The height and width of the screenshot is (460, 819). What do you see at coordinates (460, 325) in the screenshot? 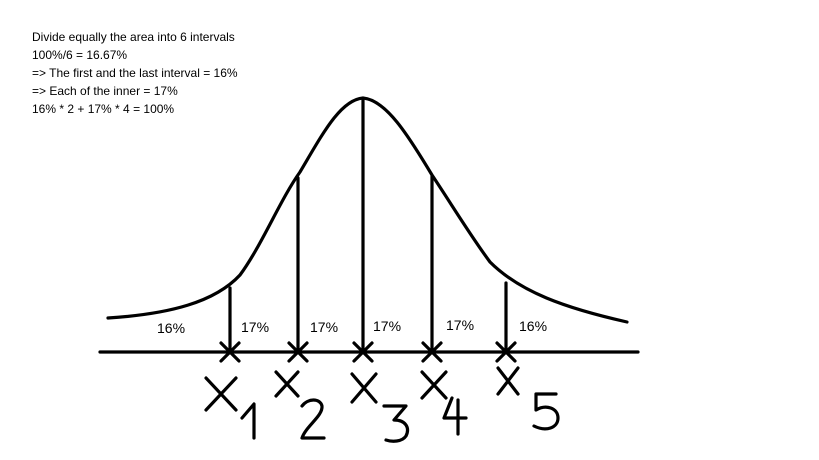
I see `interval-label-5: 17%` at bounding box center [460, 325].